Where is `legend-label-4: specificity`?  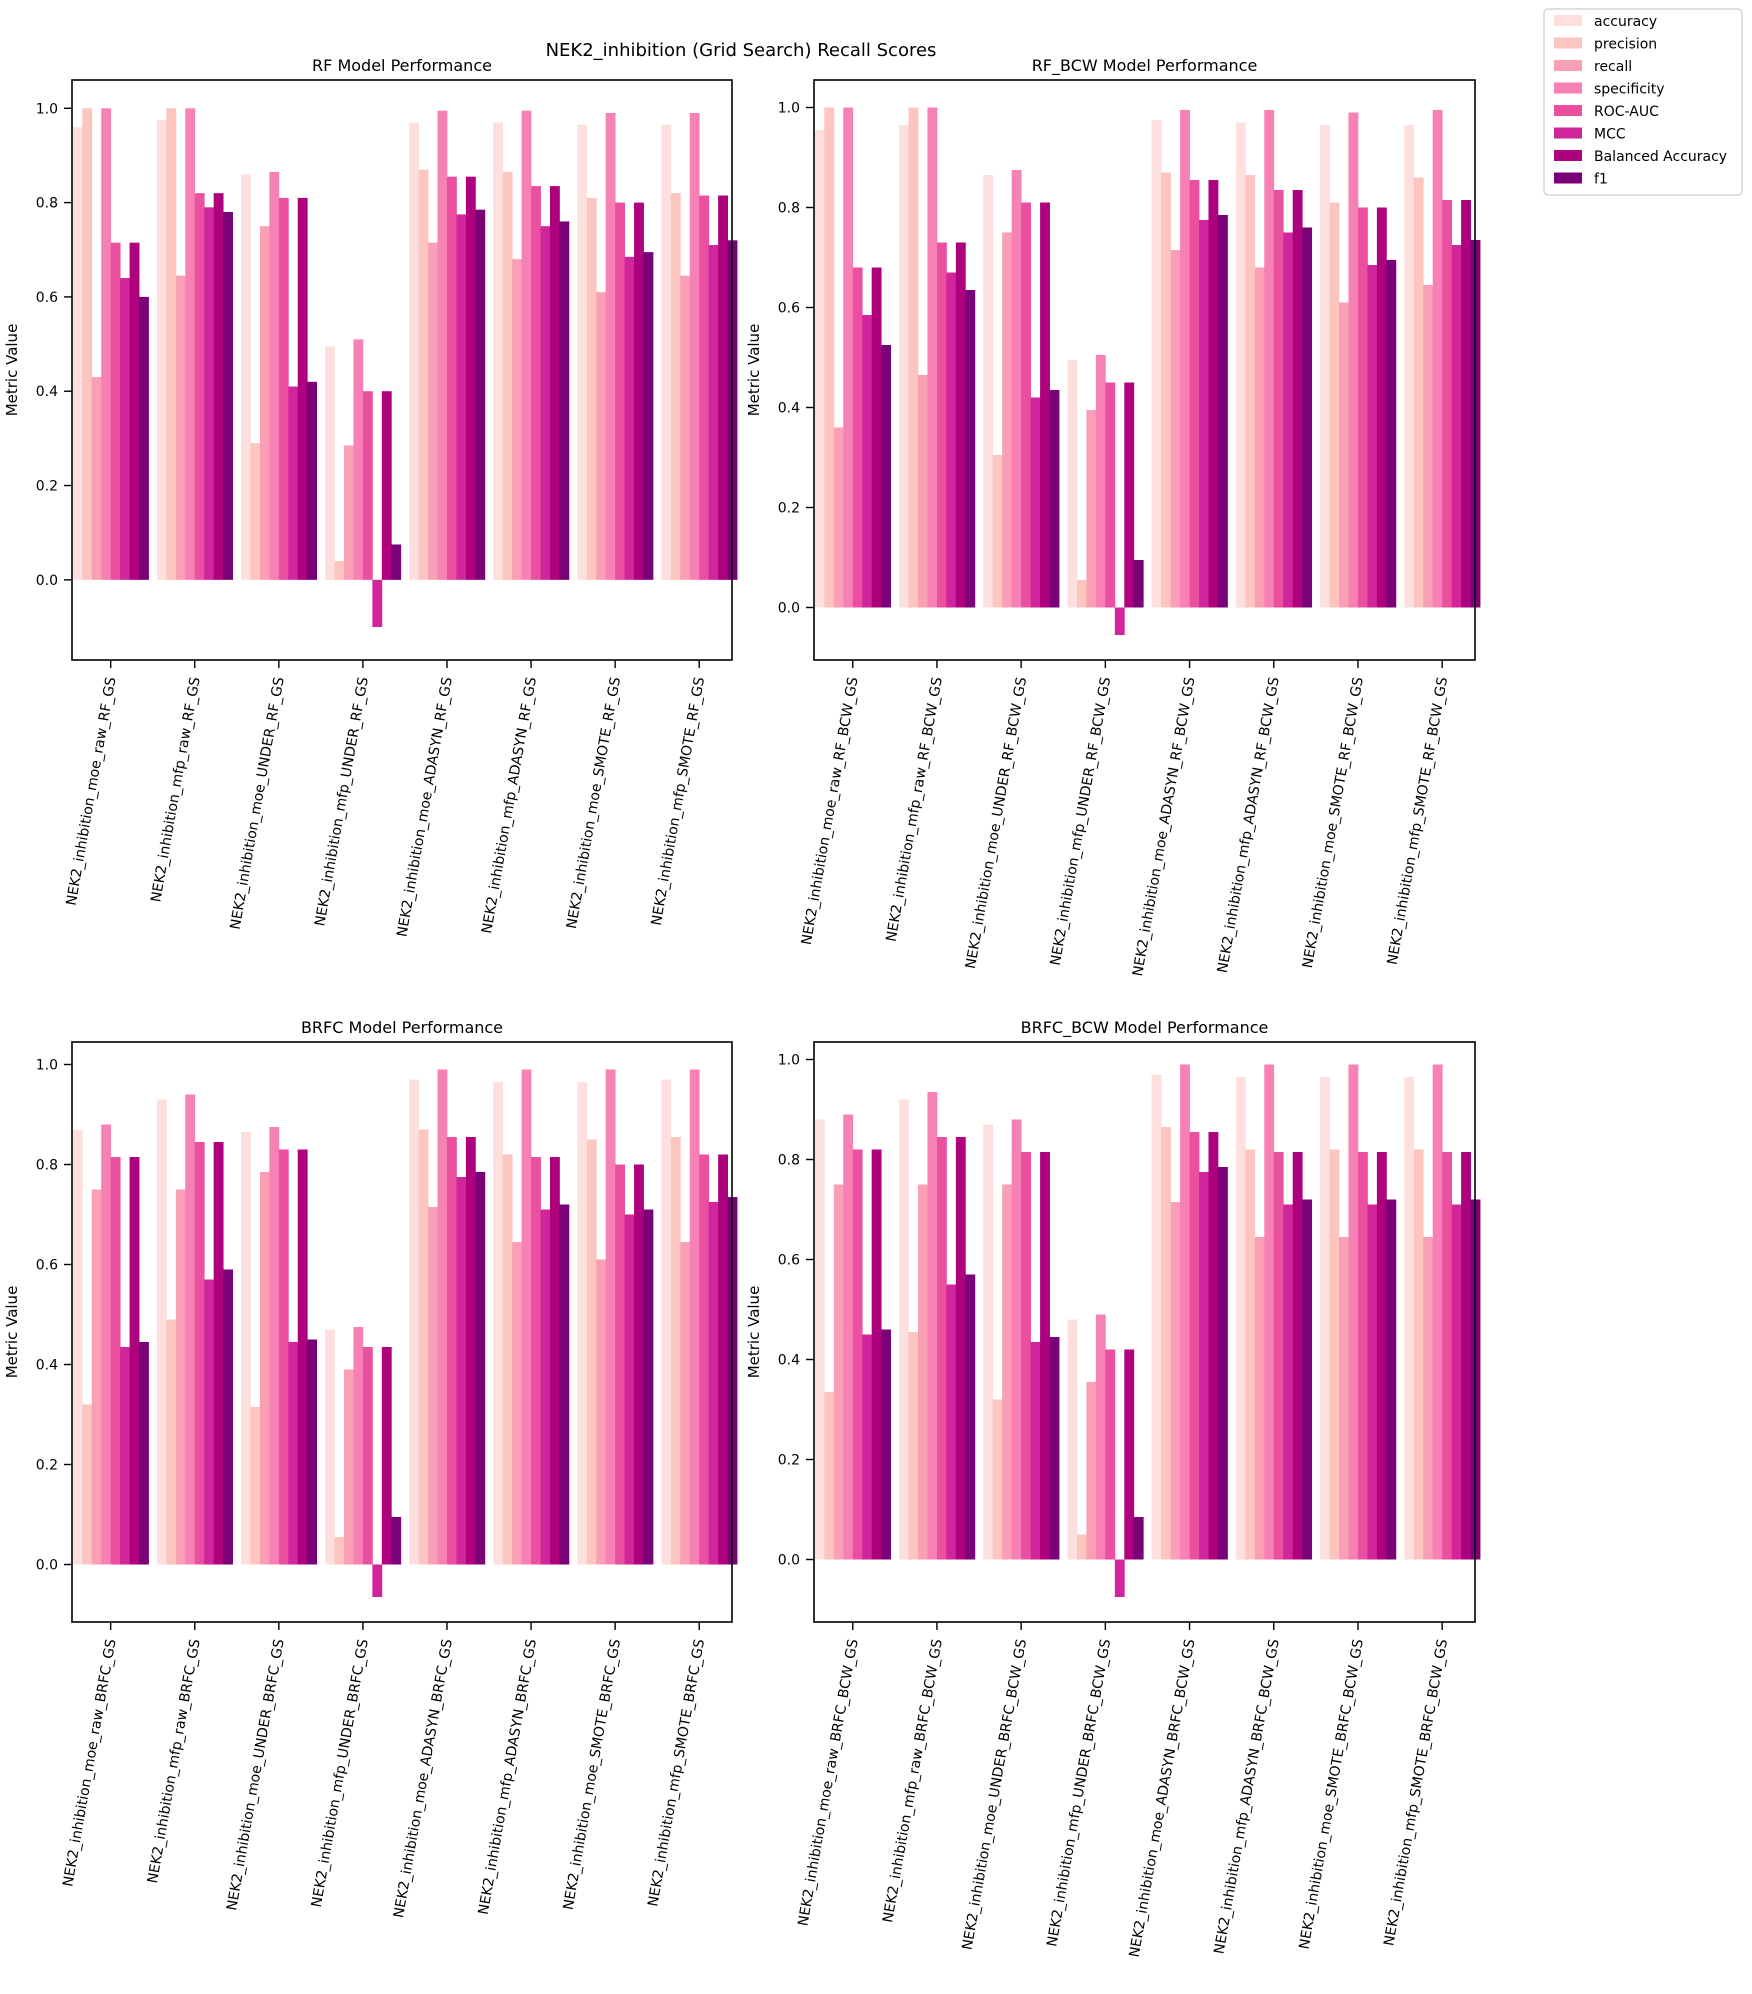 legend-label-4: specificity is located at coordinates (1629, 90).